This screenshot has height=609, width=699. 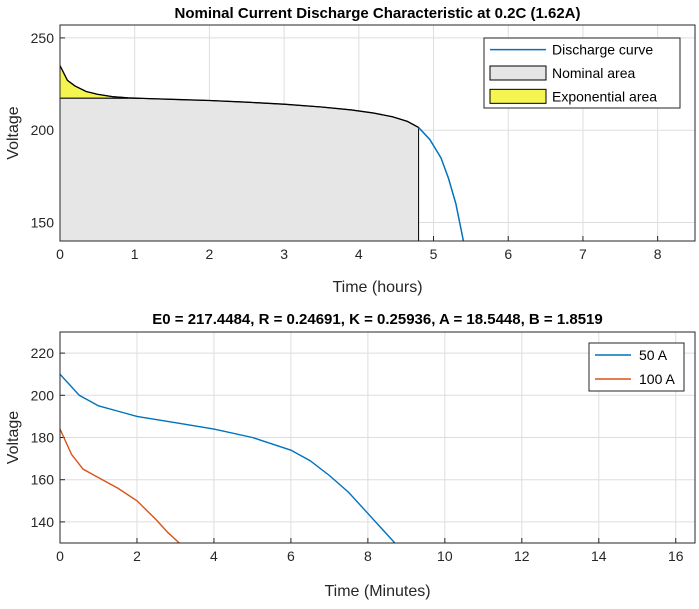 I want to click on y-tick-label: 160, so click(x=43, y=480).